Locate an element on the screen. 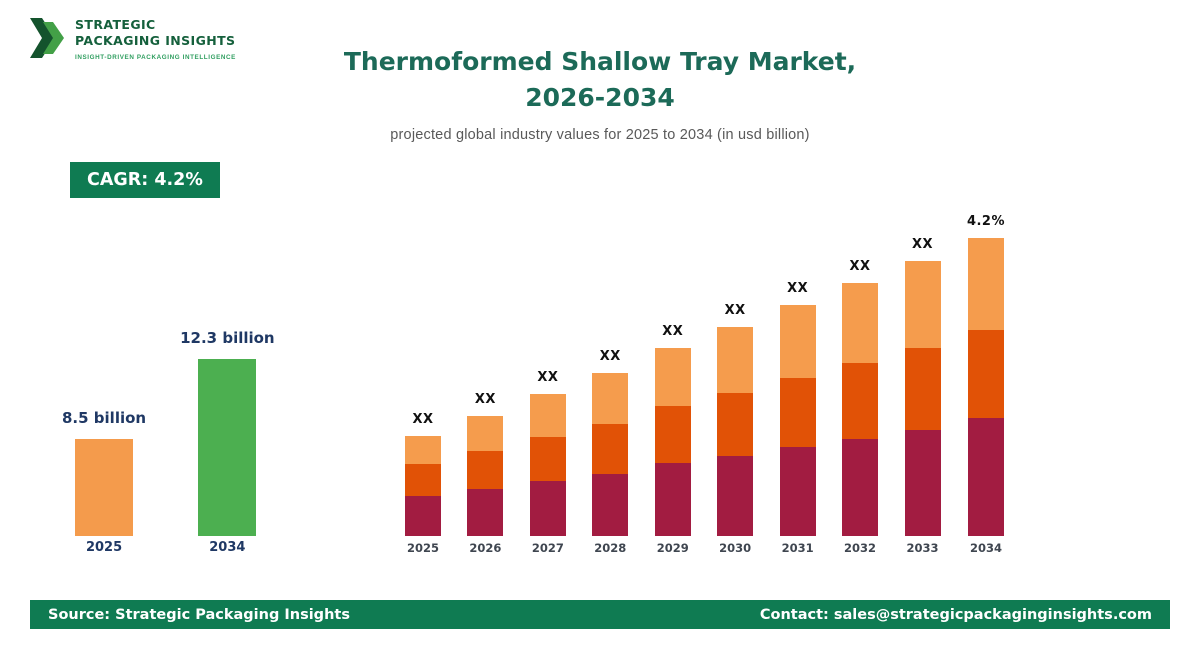 The image size is (1200, 650). cagr-badge: CAGR: 4.2% is located at coordinates (145, 180).